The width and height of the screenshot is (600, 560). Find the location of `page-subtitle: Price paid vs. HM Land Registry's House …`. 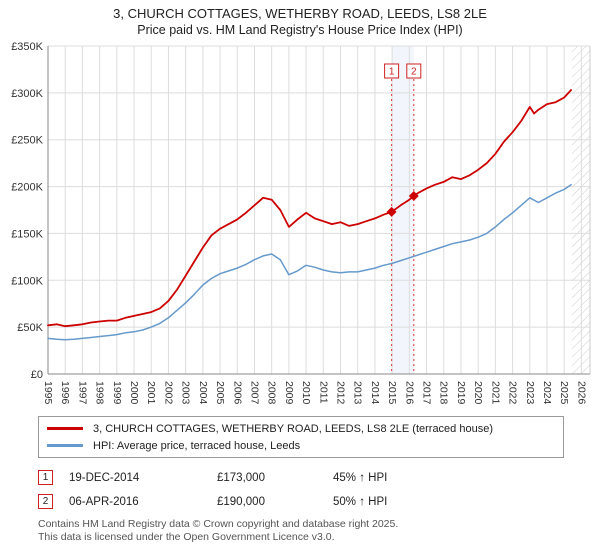

page-subtitle: Price paid vs. HM Land Registry's House … is located at coordinates (300, 30).